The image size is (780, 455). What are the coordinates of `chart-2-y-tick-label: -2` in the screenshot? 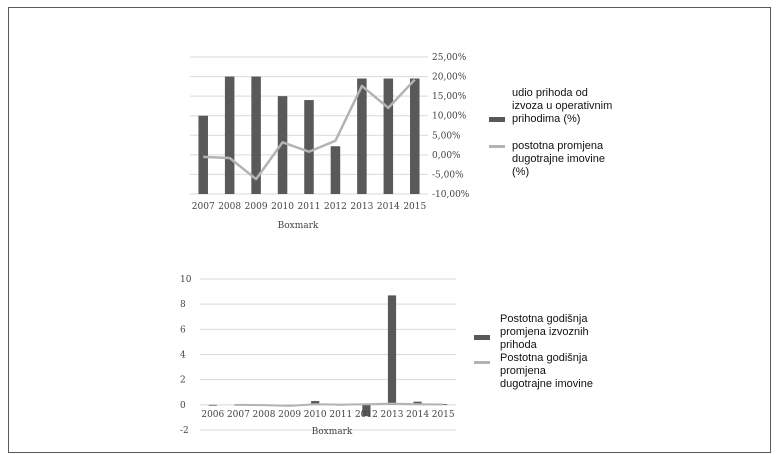 It's located at (184, 431).